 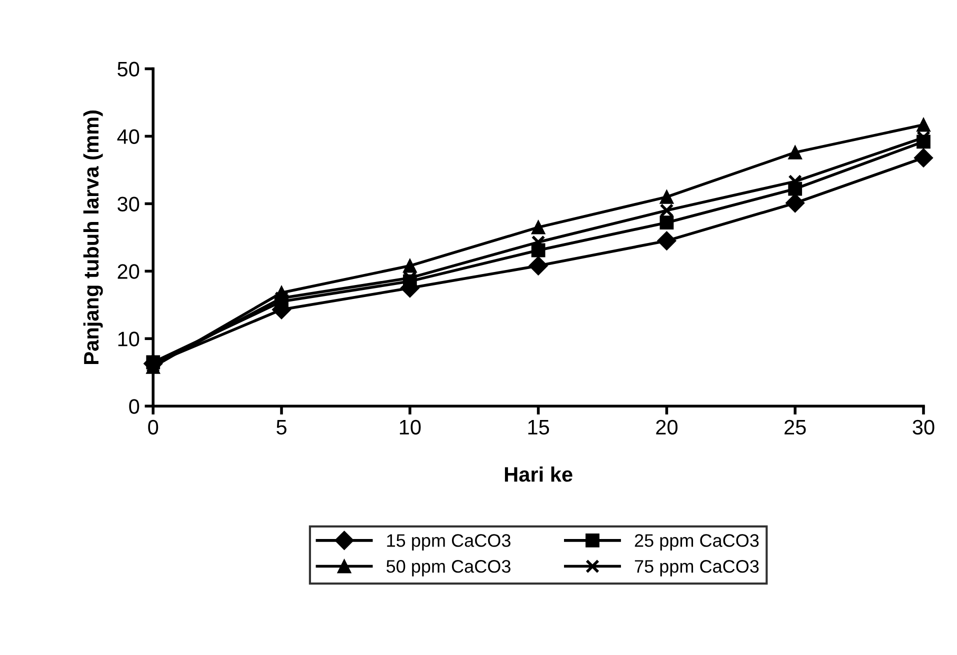 What do you see at coordinates (448, 542) in the screenshot?
I see `legend-label: 15 ppm CaCO3` at bounding box center [448, 542].